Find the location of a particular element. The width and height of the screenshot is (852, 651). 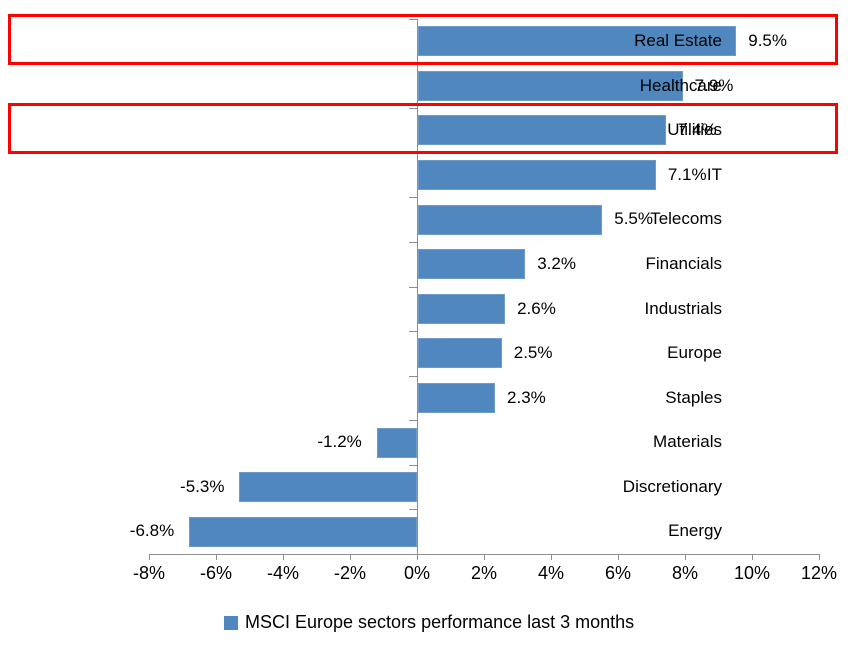

bar-financials is located at coordinates (472, 264).